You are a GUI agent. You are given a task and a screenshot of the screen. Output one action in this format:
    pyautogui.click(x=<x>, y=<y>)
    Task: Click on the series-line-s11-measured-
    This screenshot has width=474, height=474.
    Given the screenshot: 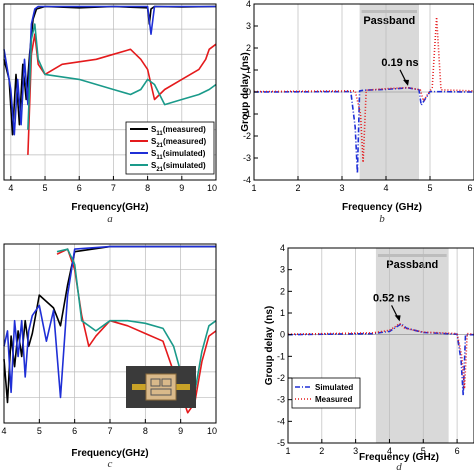 What is the action you would take?
    pyautogui.click(x=110, y=70)
    